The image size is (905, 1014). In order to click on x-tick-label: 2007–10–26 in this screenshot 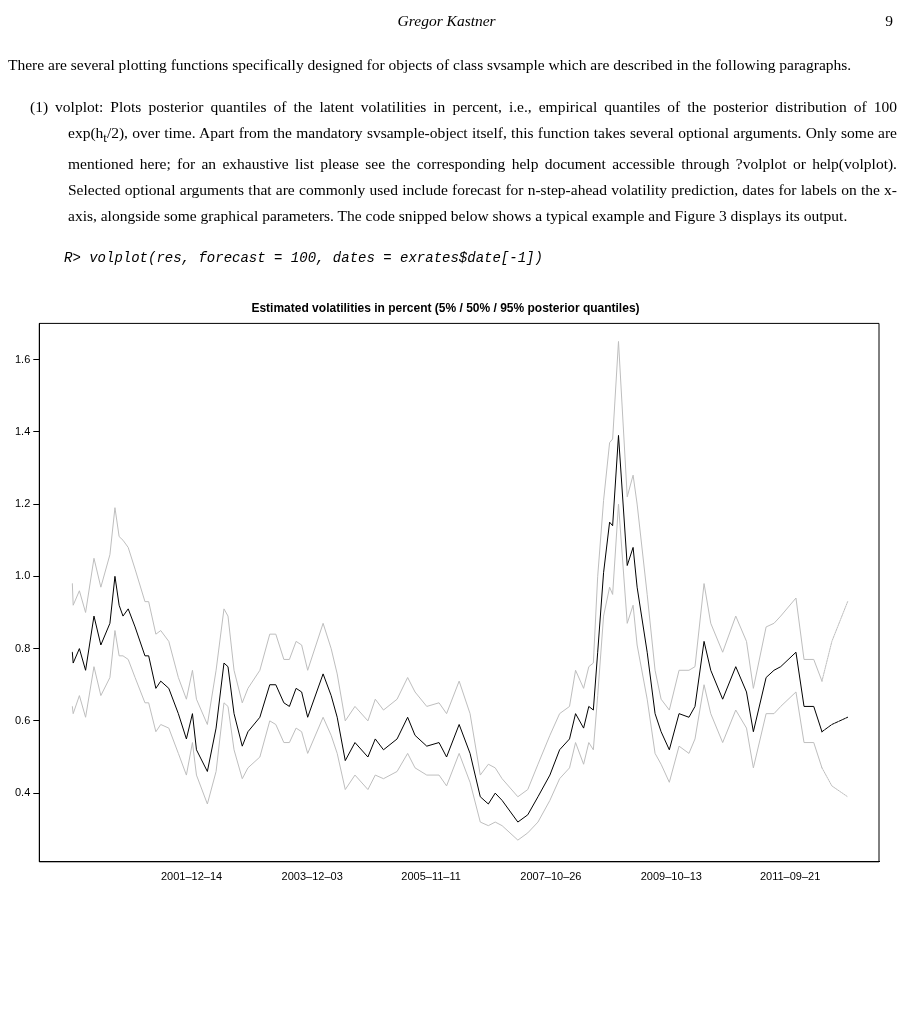, I will do `click(551, 876)`.